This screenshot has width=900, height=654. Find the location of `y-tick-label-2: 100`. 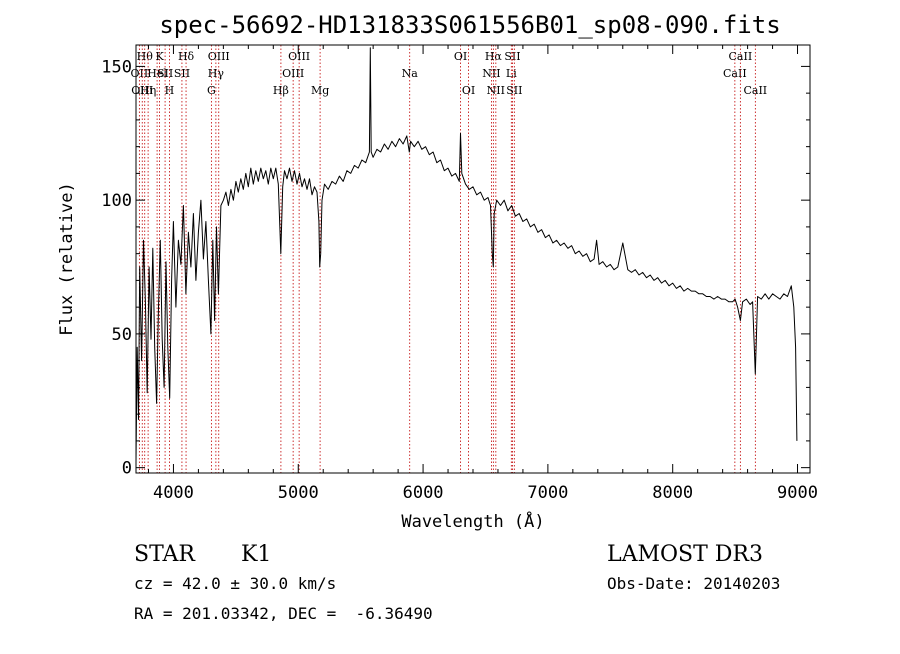

y-tick-label-2: 100 is located at coordinates (116, 201).